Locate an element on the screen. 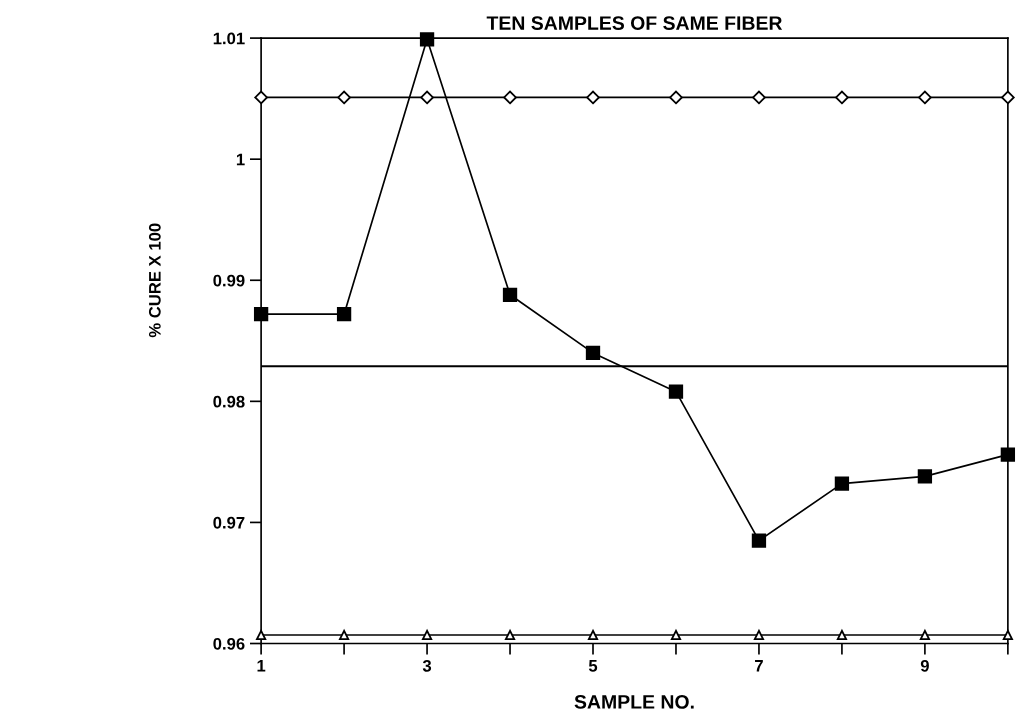 This screenshot has height=719, width=1016. y-axis-title: % CURE X 100 is located at coordinates (154, 280).